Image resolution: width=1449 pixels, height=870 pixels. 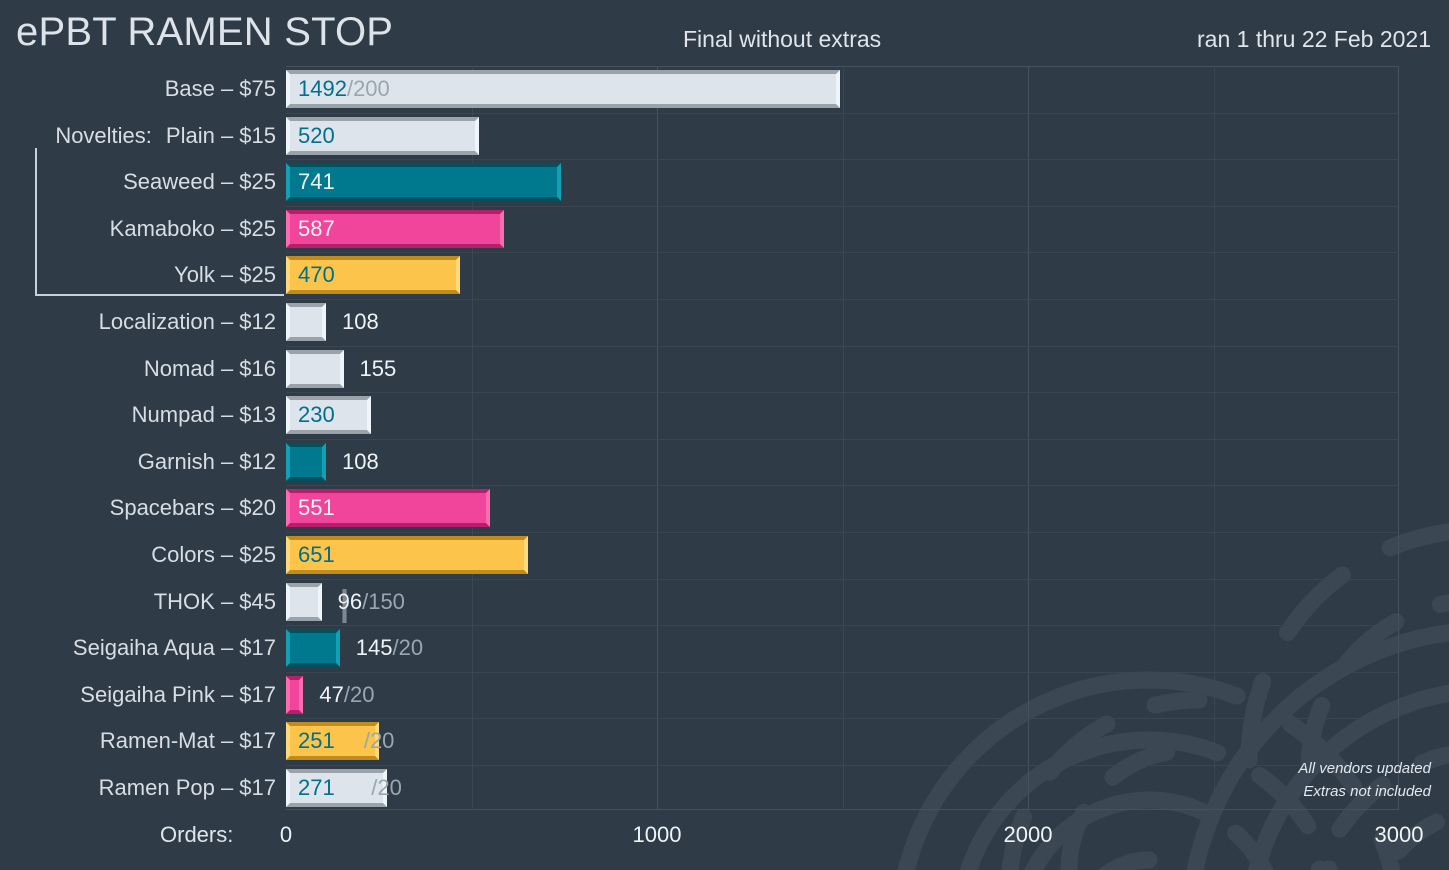 I want to click on row-label-text: Spacebars – $20, so click(x=192, y=508).